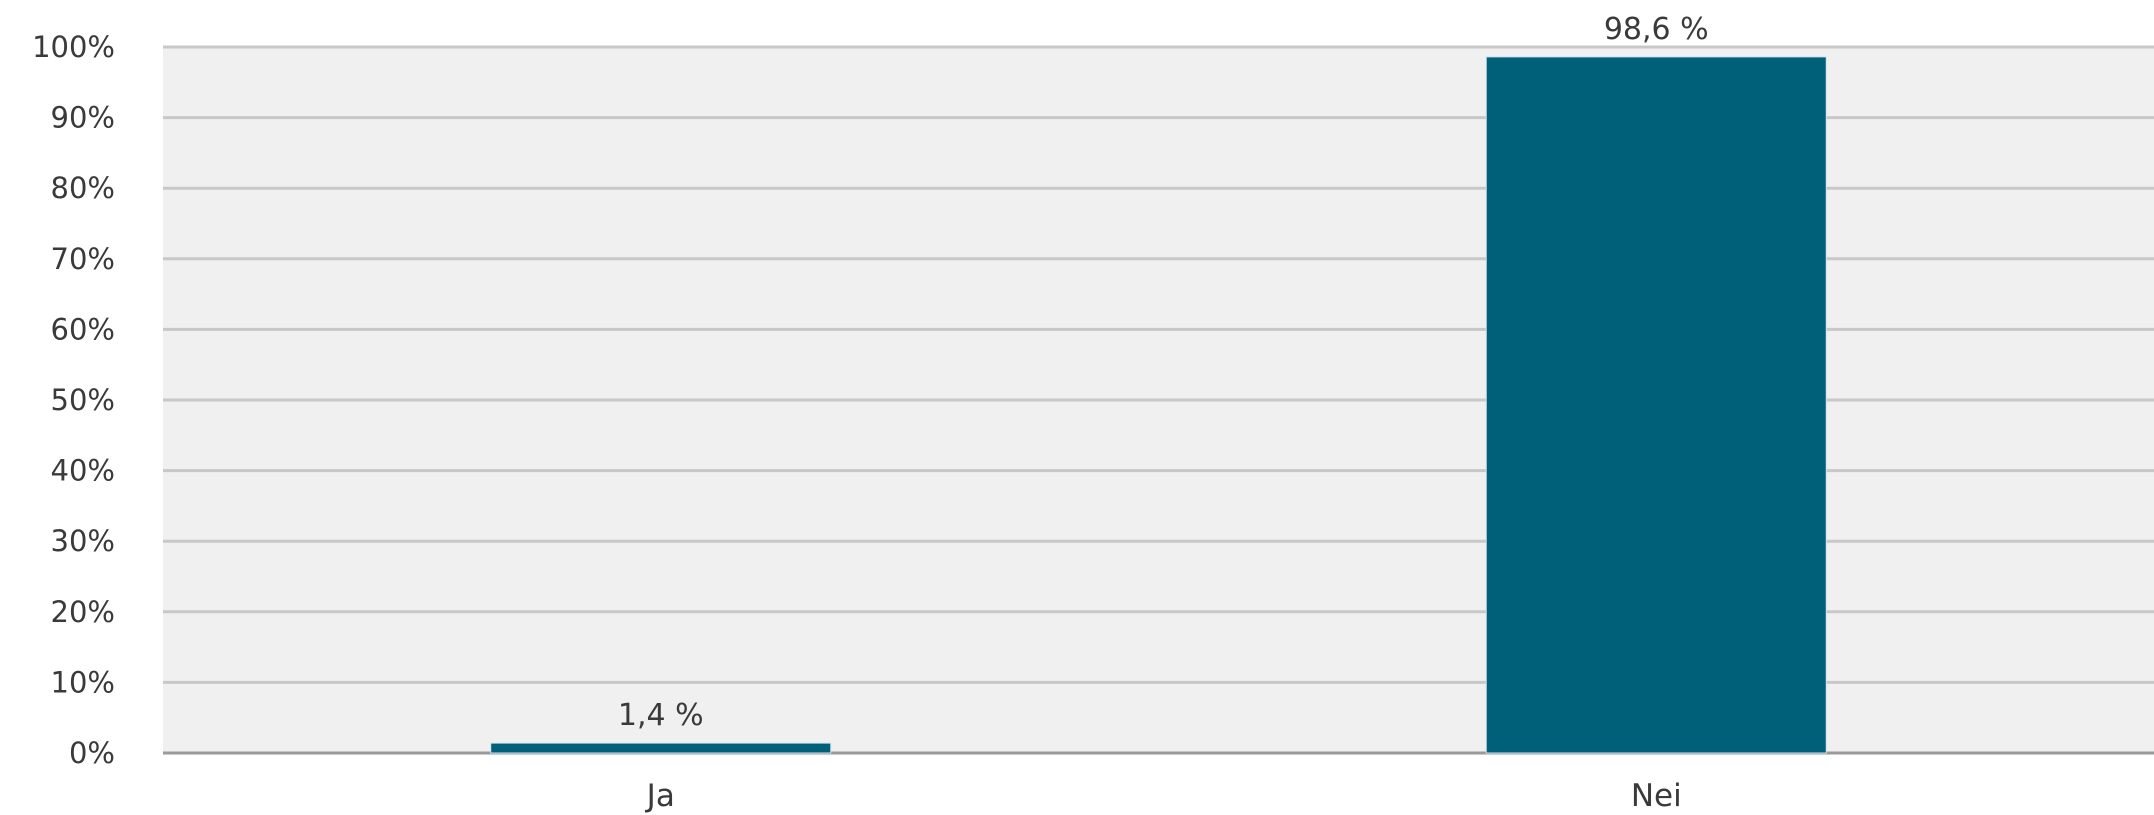  What do you see at coordinates (83, 471) in the screenshot?
I see `y-tick-label: 40%` at bounding box center [83, 471].